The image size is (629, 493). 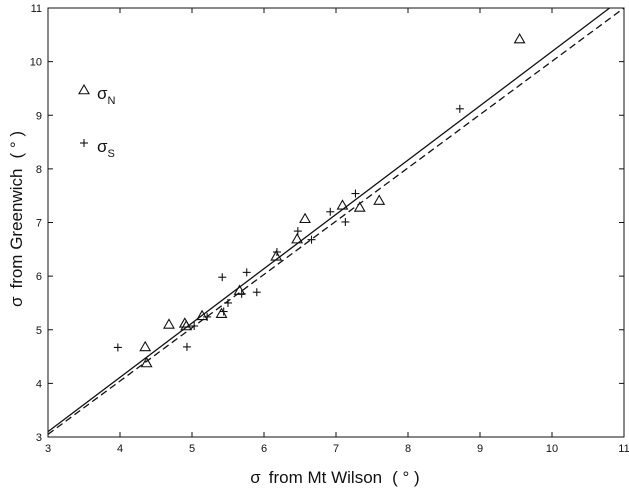 I want to click on legend: σN σS, so click(x=97, y=121).